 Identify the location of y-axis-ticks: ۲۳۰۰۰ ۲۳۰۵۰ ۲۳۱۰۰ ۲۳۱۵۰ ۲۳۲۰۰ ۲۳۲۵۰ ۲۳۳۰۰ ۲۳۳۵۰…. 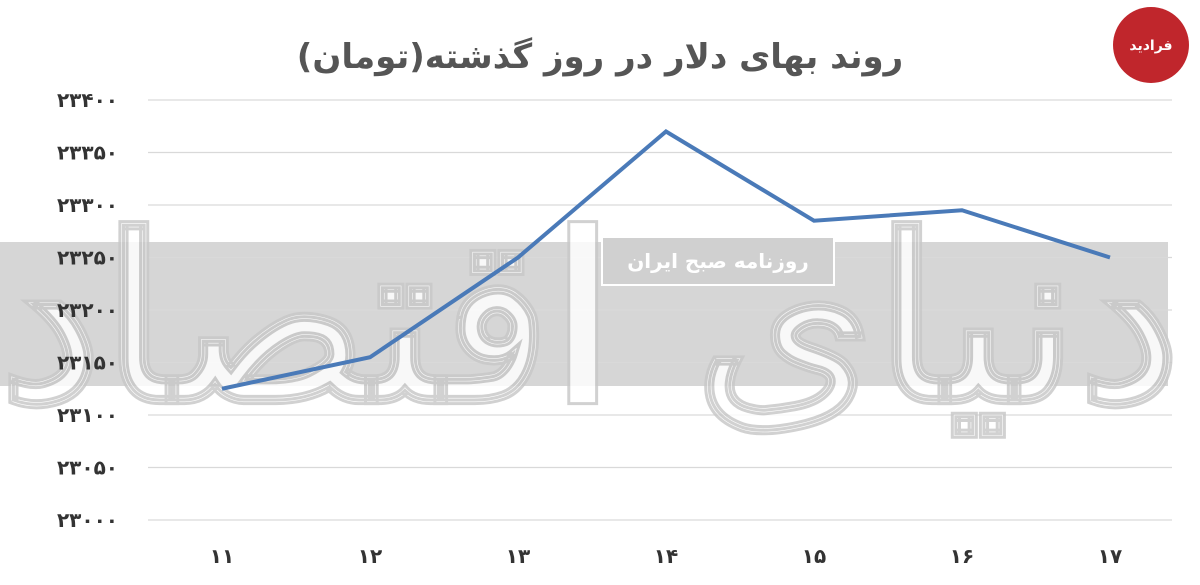
(87, 310).